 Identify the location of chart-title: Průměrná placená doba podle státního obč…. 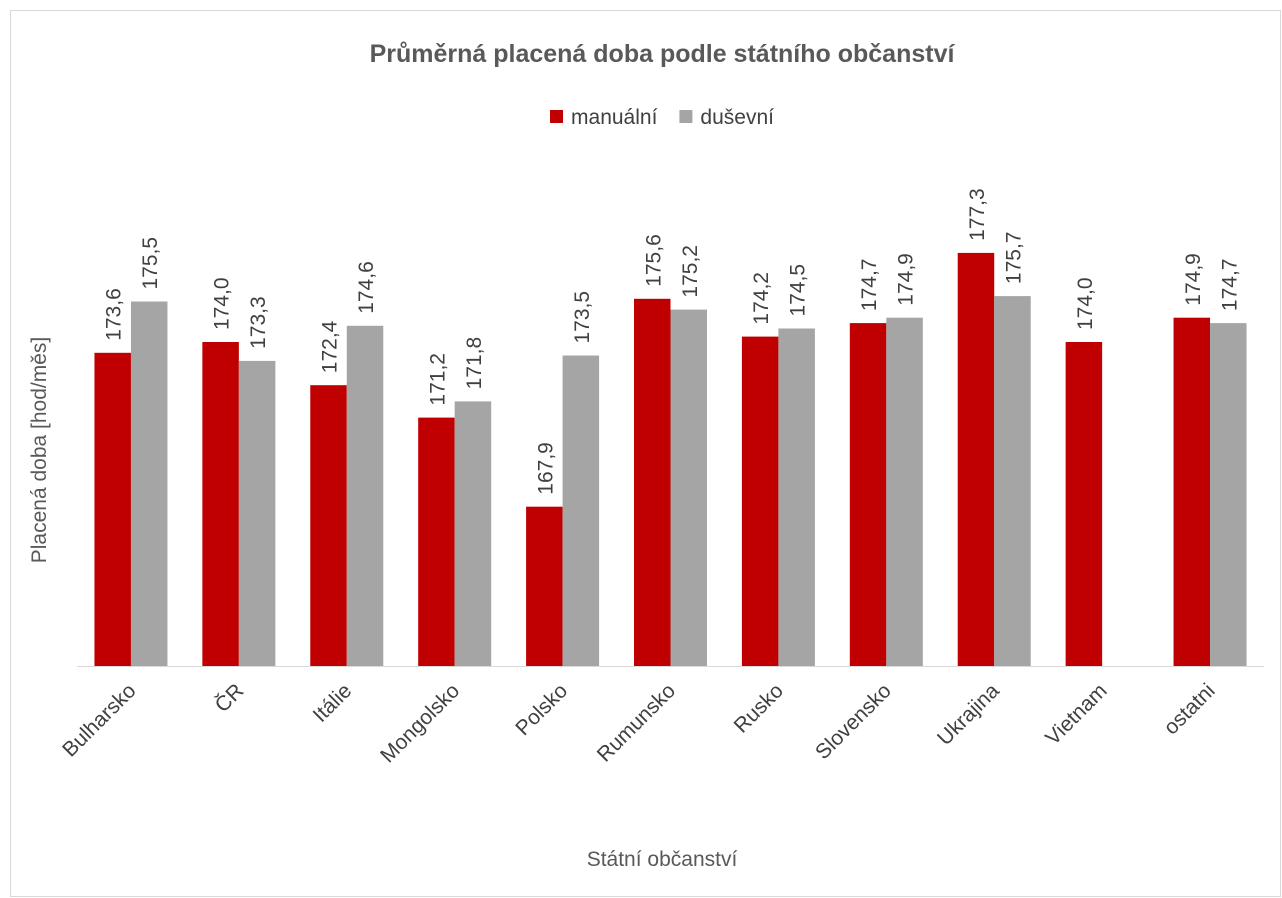
(663, 54).